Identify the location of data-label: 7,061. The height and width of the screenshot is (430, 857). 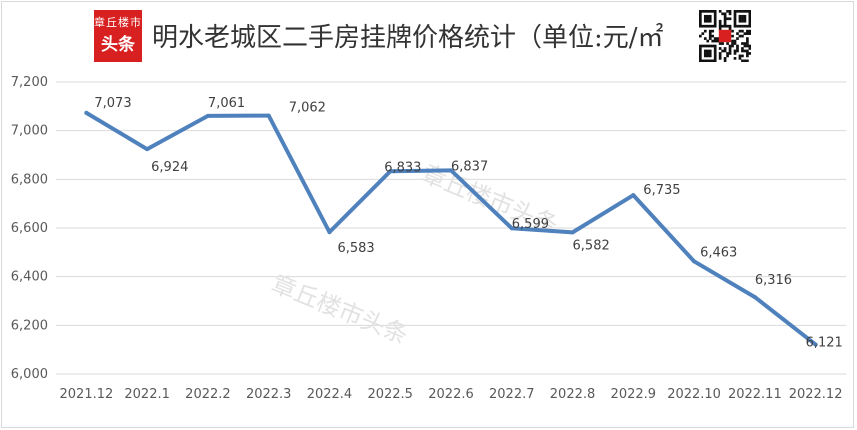
(226, 103).